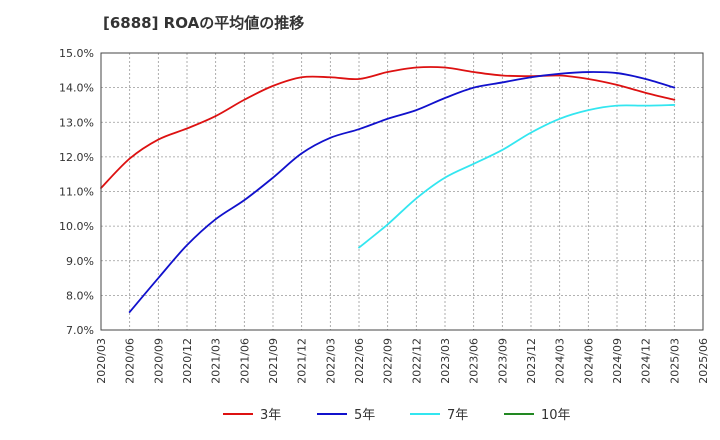 This screenshot has height=440, width=720. What do you see at coordinates (588, 361) in the screenshot?
I see `x-tick-label: 2024/06` at bounding box center [588, 361].